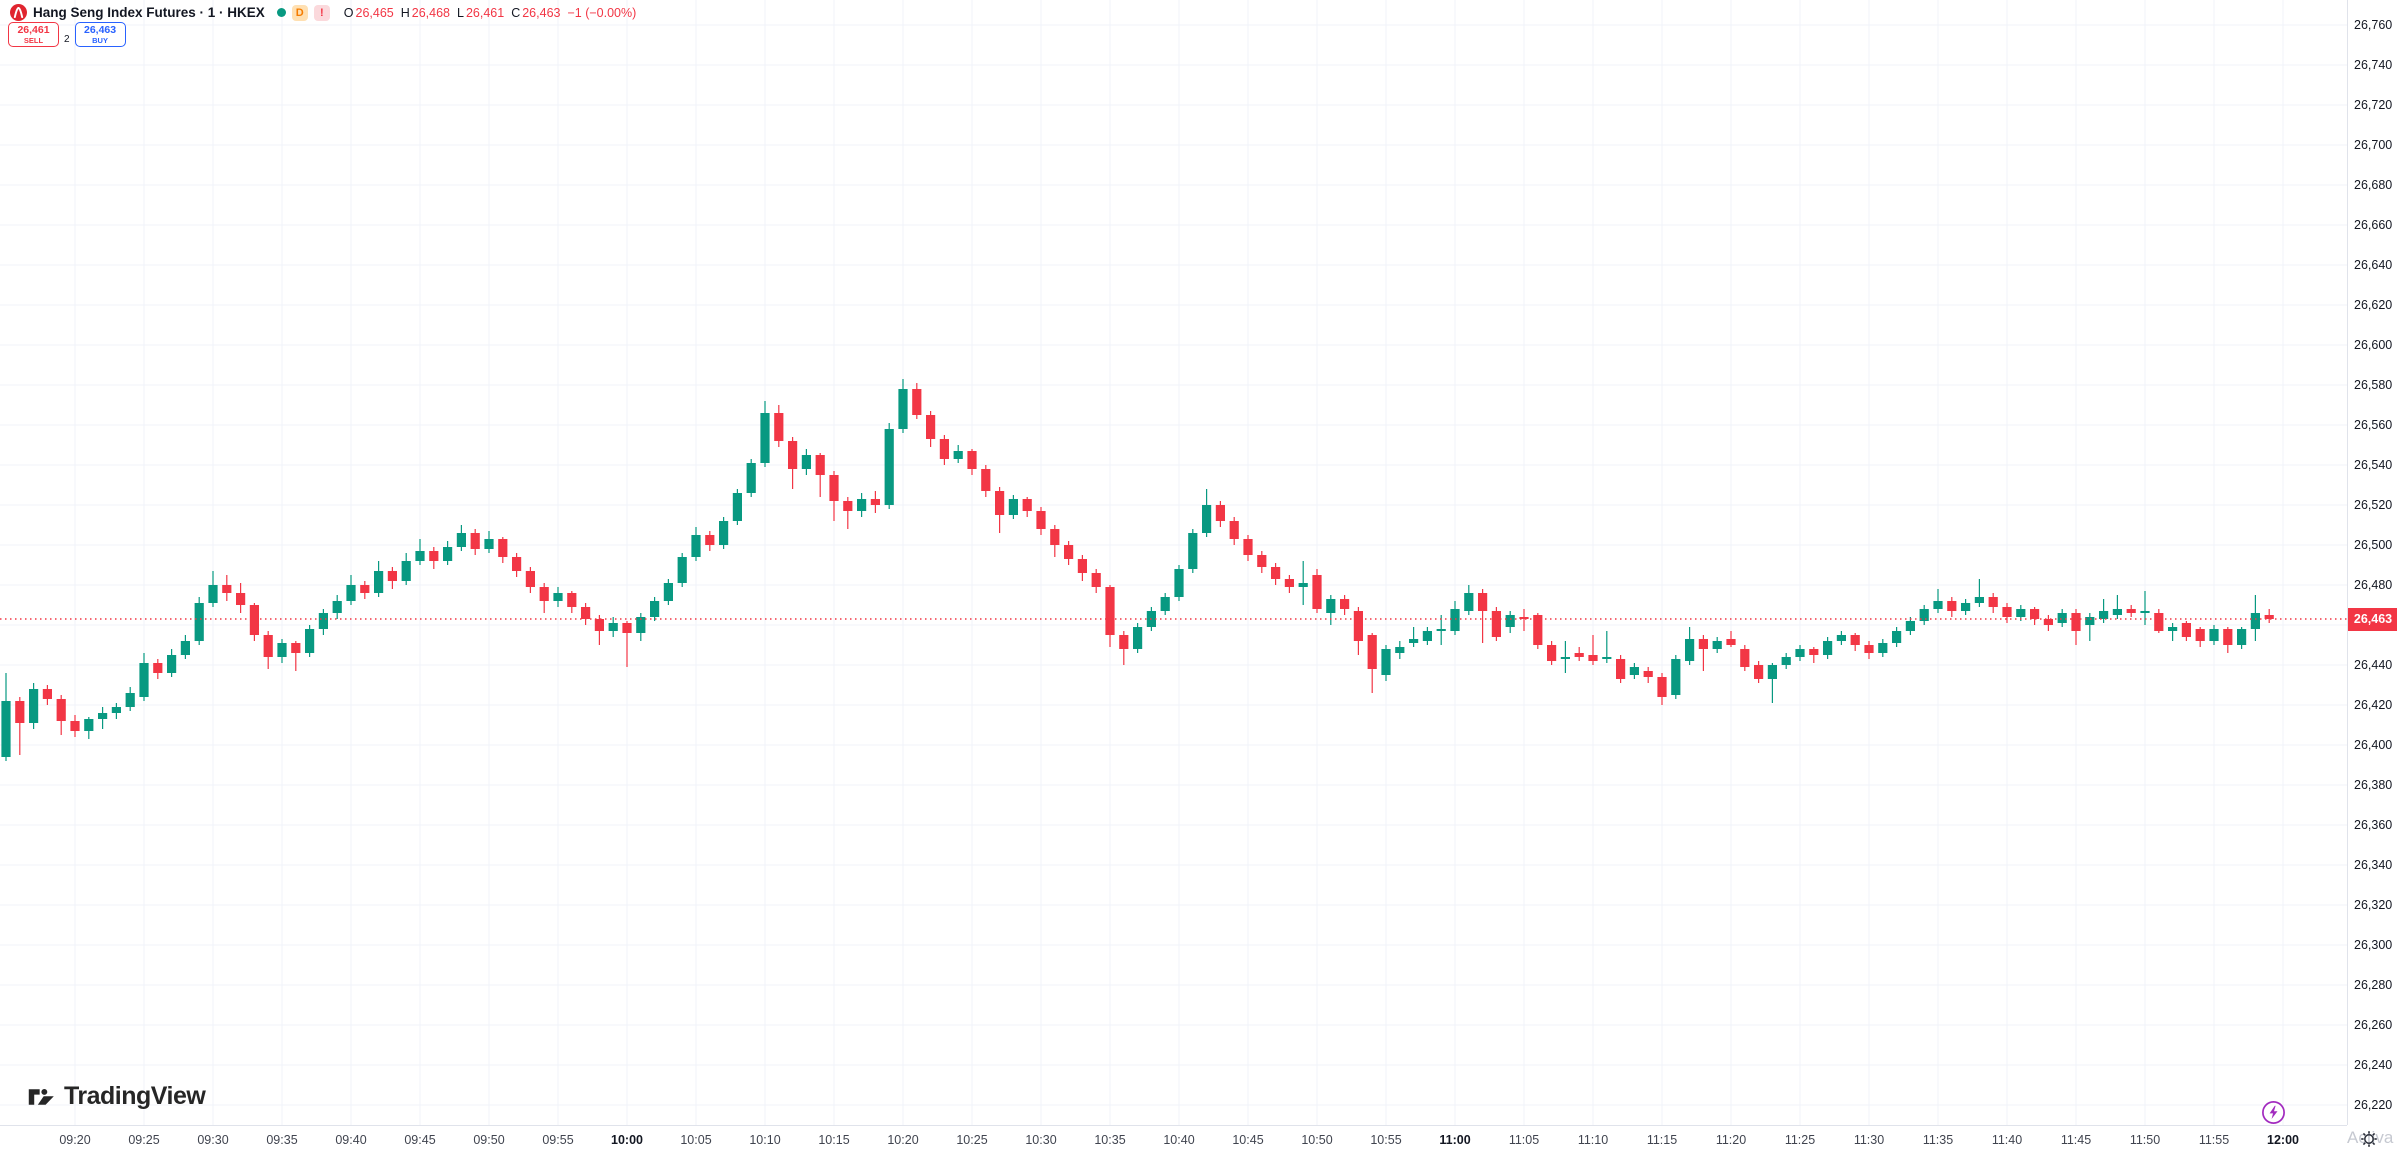 This screenshot has width=2397, height=1153. I want to click on buy-label: BUY, so click(100, 40).